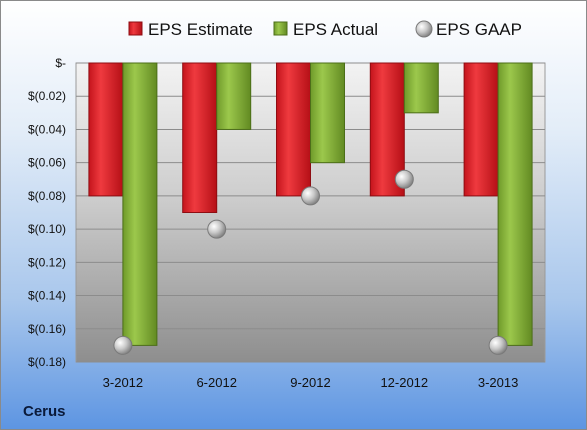  Describe the element at coordinates (44, 411) in the screenshot. I see `company-label: Cerus` at that location.